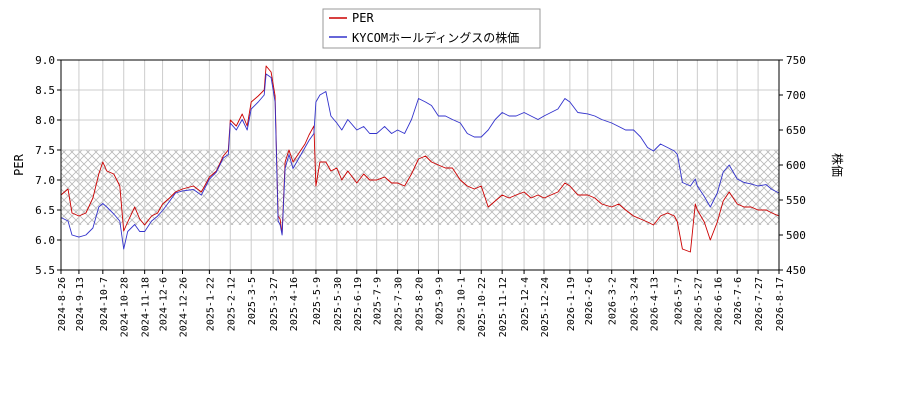  Describe the element at coordinates (274, 304) in the screenshot. I see `x-tick-label: 2025-3-27` at that location.